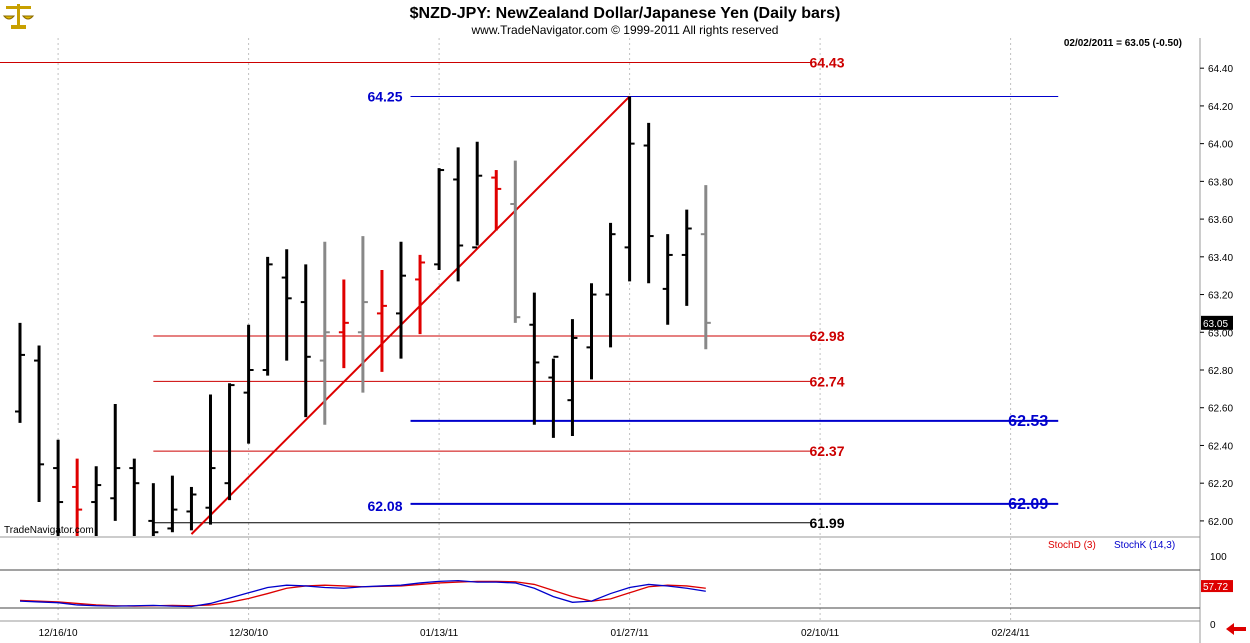  What do you see at coordinates (1220, 522) in the screenshot?
I see `y-tick-label: 62.00` at bounding box center [1220, 522].